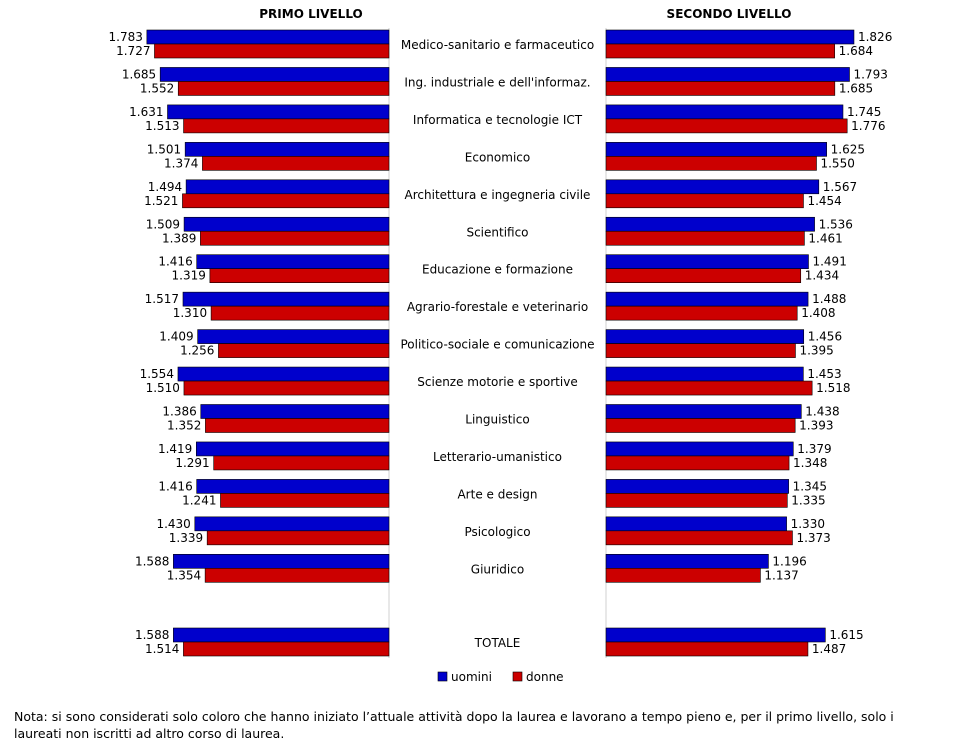 The height and width of the screenshot is (747, 955). I want to click on value-label-secondo-uomini: 1.456, so click(825, 337).